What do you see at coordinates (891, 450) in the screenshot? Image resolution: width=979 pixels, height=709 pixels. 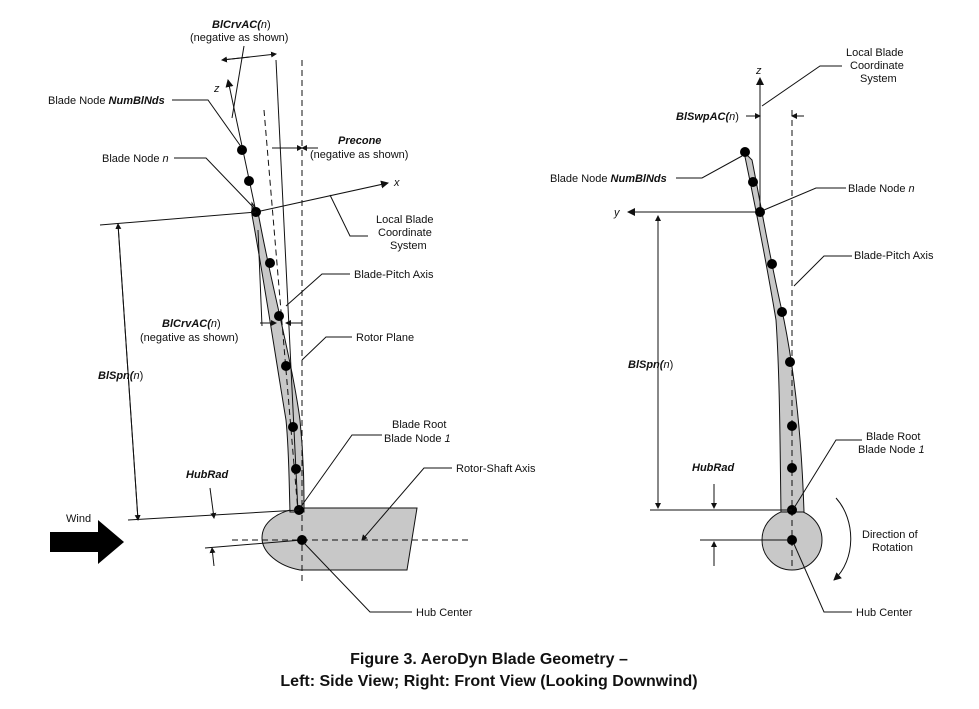 I see `front-root-label-2: Blade Node 1` at bounding box center [891, 450].